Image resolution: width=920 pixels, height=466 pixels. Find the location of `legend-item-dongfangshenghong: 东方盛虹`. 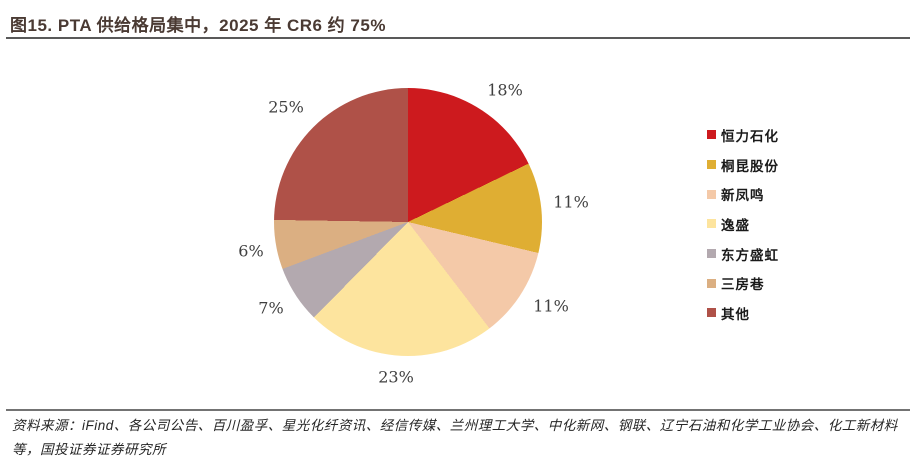

legend-item-dongfangshenghong: 东方盛虹 is located at coordinates (743, 254).